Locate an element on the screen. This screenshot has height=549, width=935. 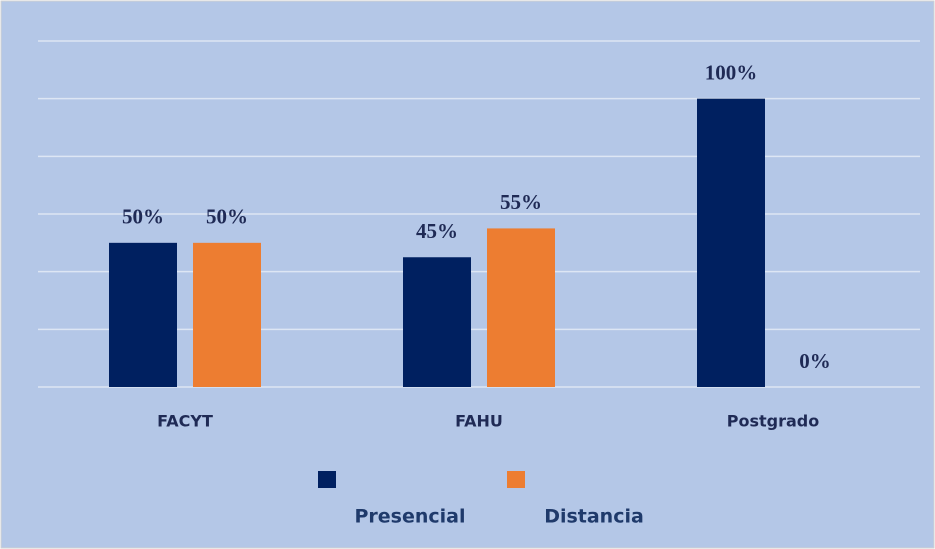
legend-label: Presencial is located at coordinates (409, 517).